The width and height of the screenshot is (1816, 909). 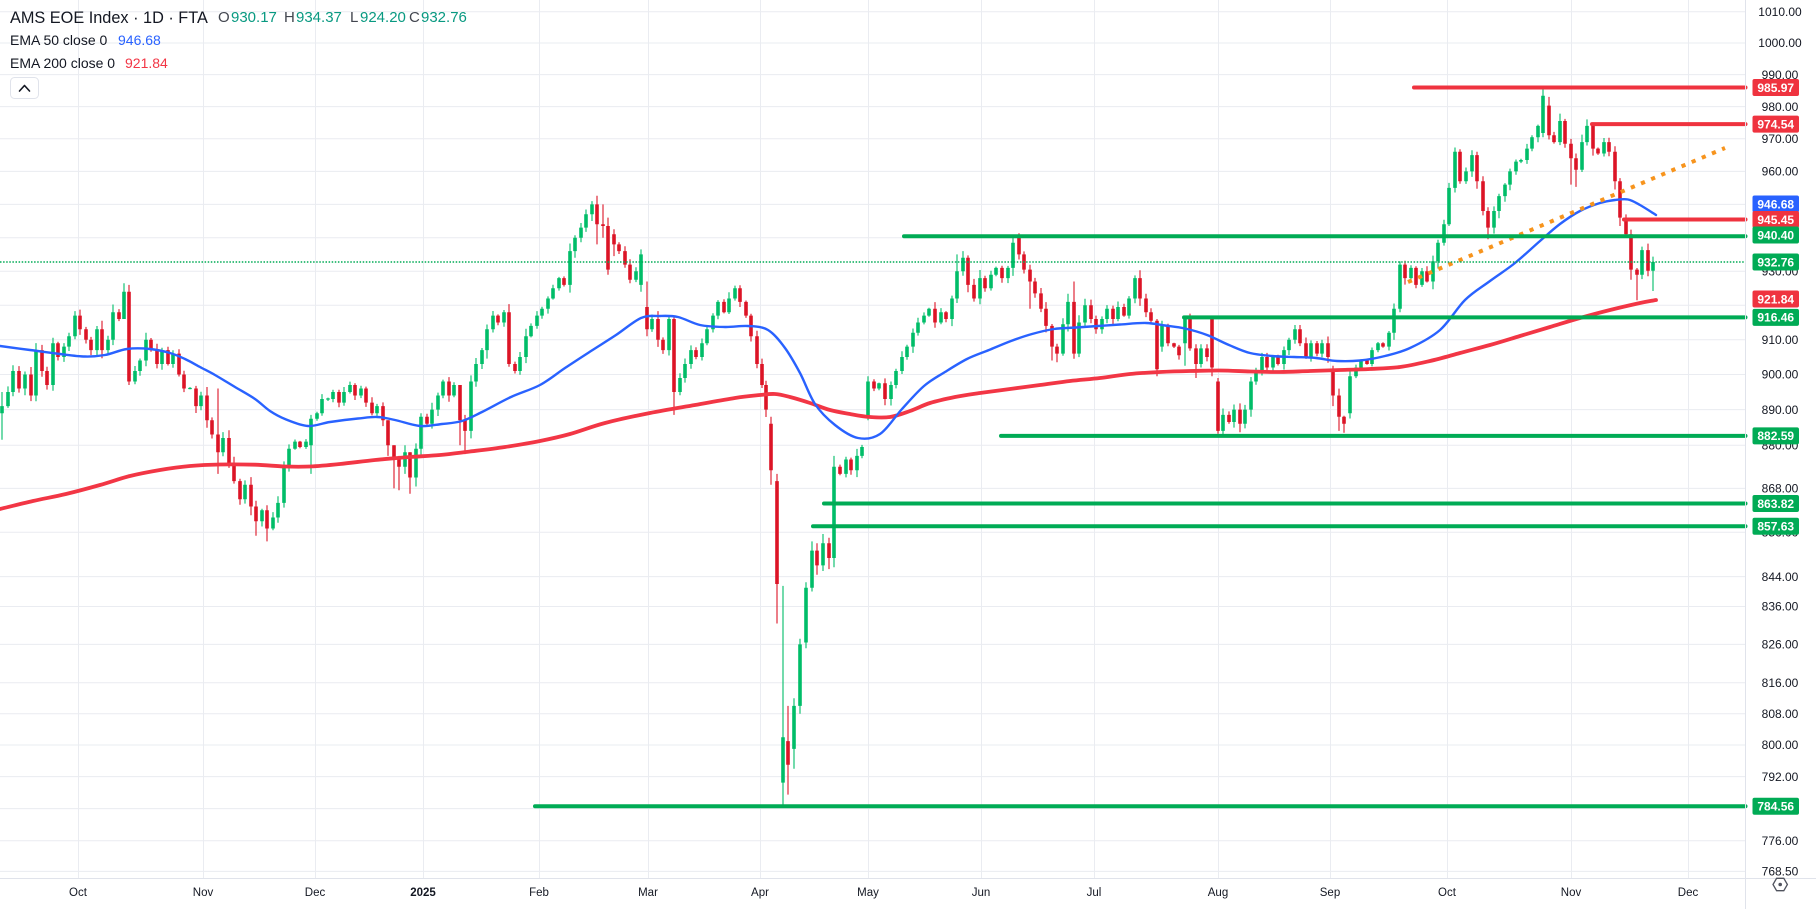 What do you see at coordinates (1780, 577) in the screenshot?
I see `svg-text: 844.00` at bounding box center [1780, 577].